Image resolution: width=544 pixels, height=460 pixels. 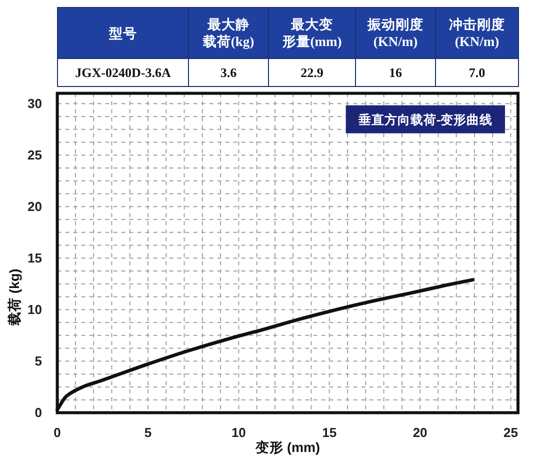 I want to click on text: 垂直方向载荷-变形曲线, so click(x=424, y=119).